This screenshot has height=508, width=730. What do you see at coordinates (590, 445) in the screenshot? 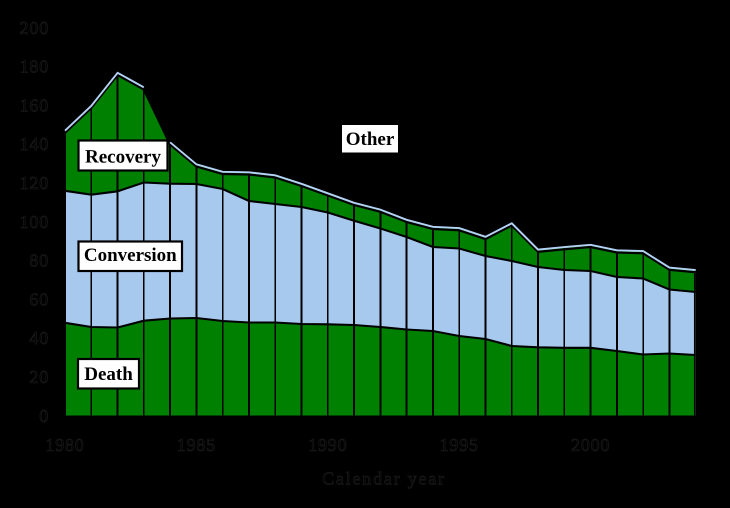
I see `svg-text: 2000` at bounding box center [590, 445].